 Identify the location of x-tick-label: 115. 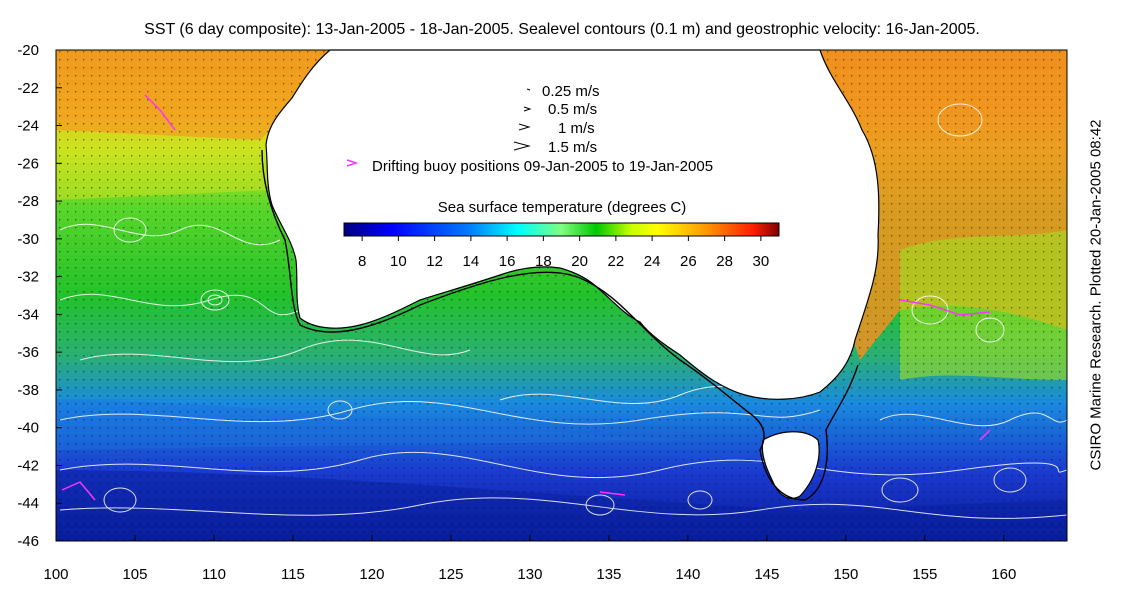
(293, 574).